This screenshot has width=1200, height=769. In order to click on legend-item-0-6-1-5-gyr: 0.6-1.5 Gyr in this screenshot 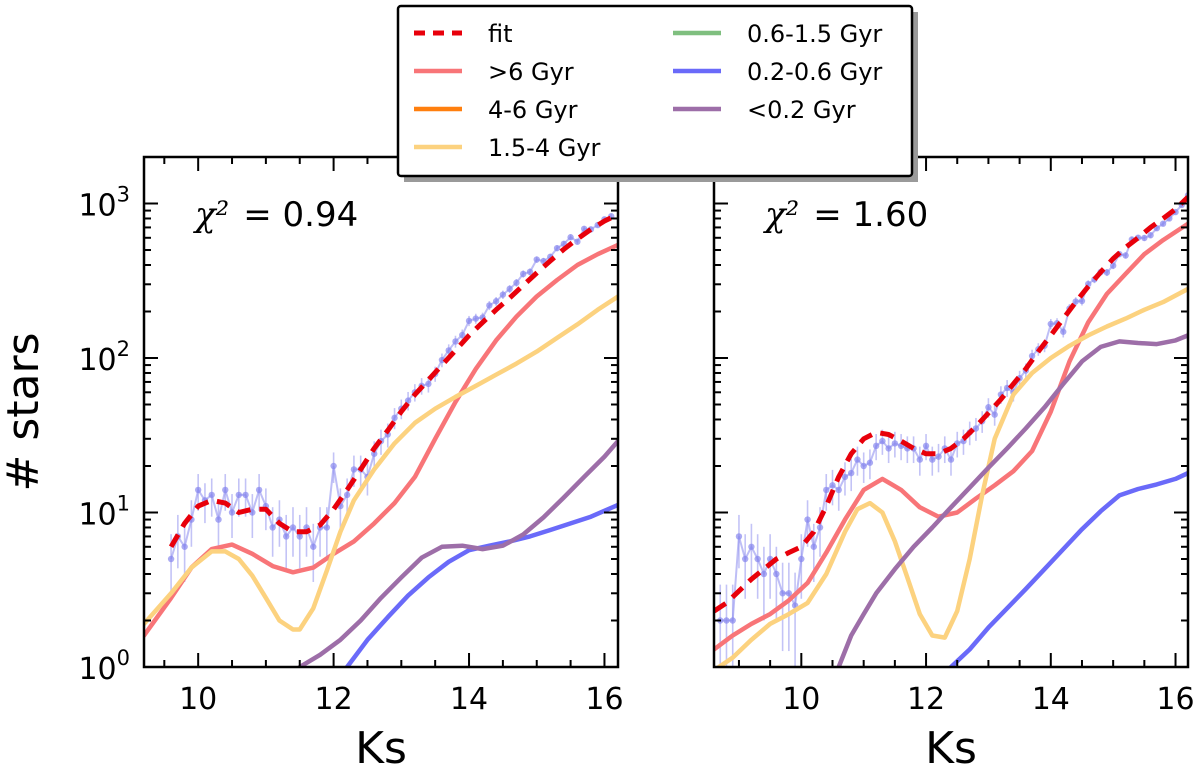, I will do `click(777, 34)`.